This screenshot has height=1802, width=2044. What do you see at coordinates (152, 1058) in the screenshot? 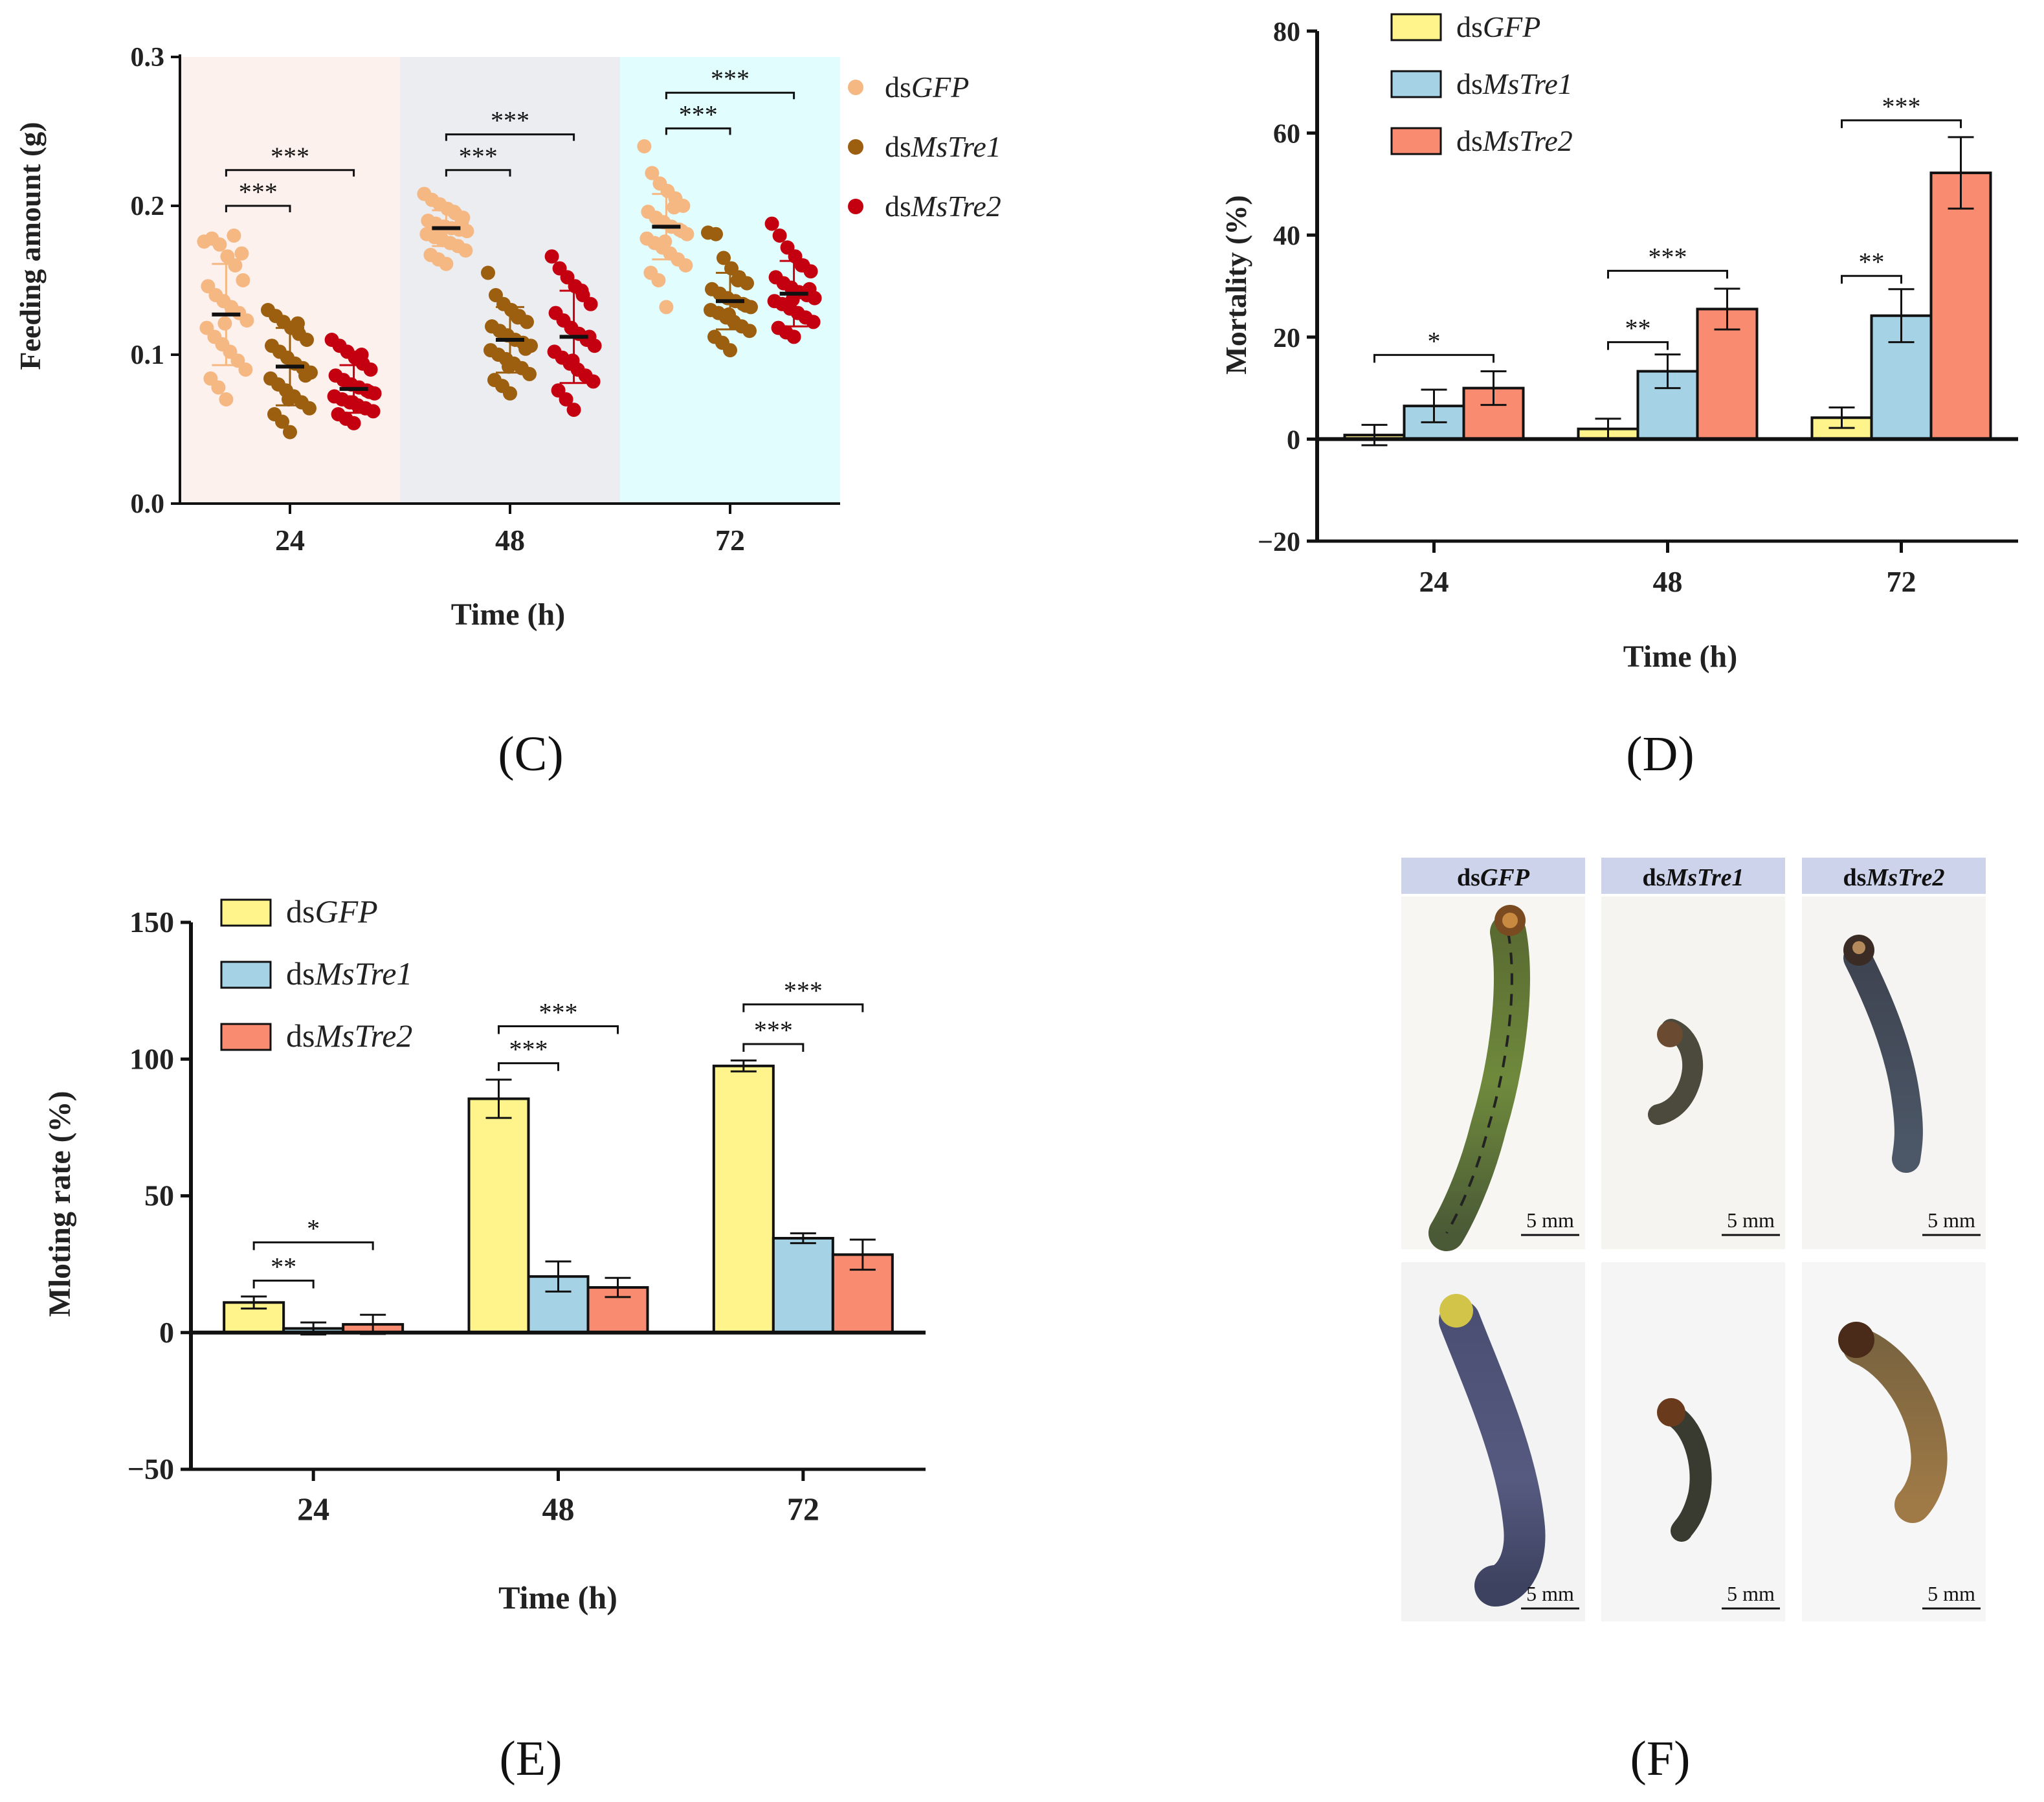
I see `y-tick-label: 100` at bounding box center [152, 1058].